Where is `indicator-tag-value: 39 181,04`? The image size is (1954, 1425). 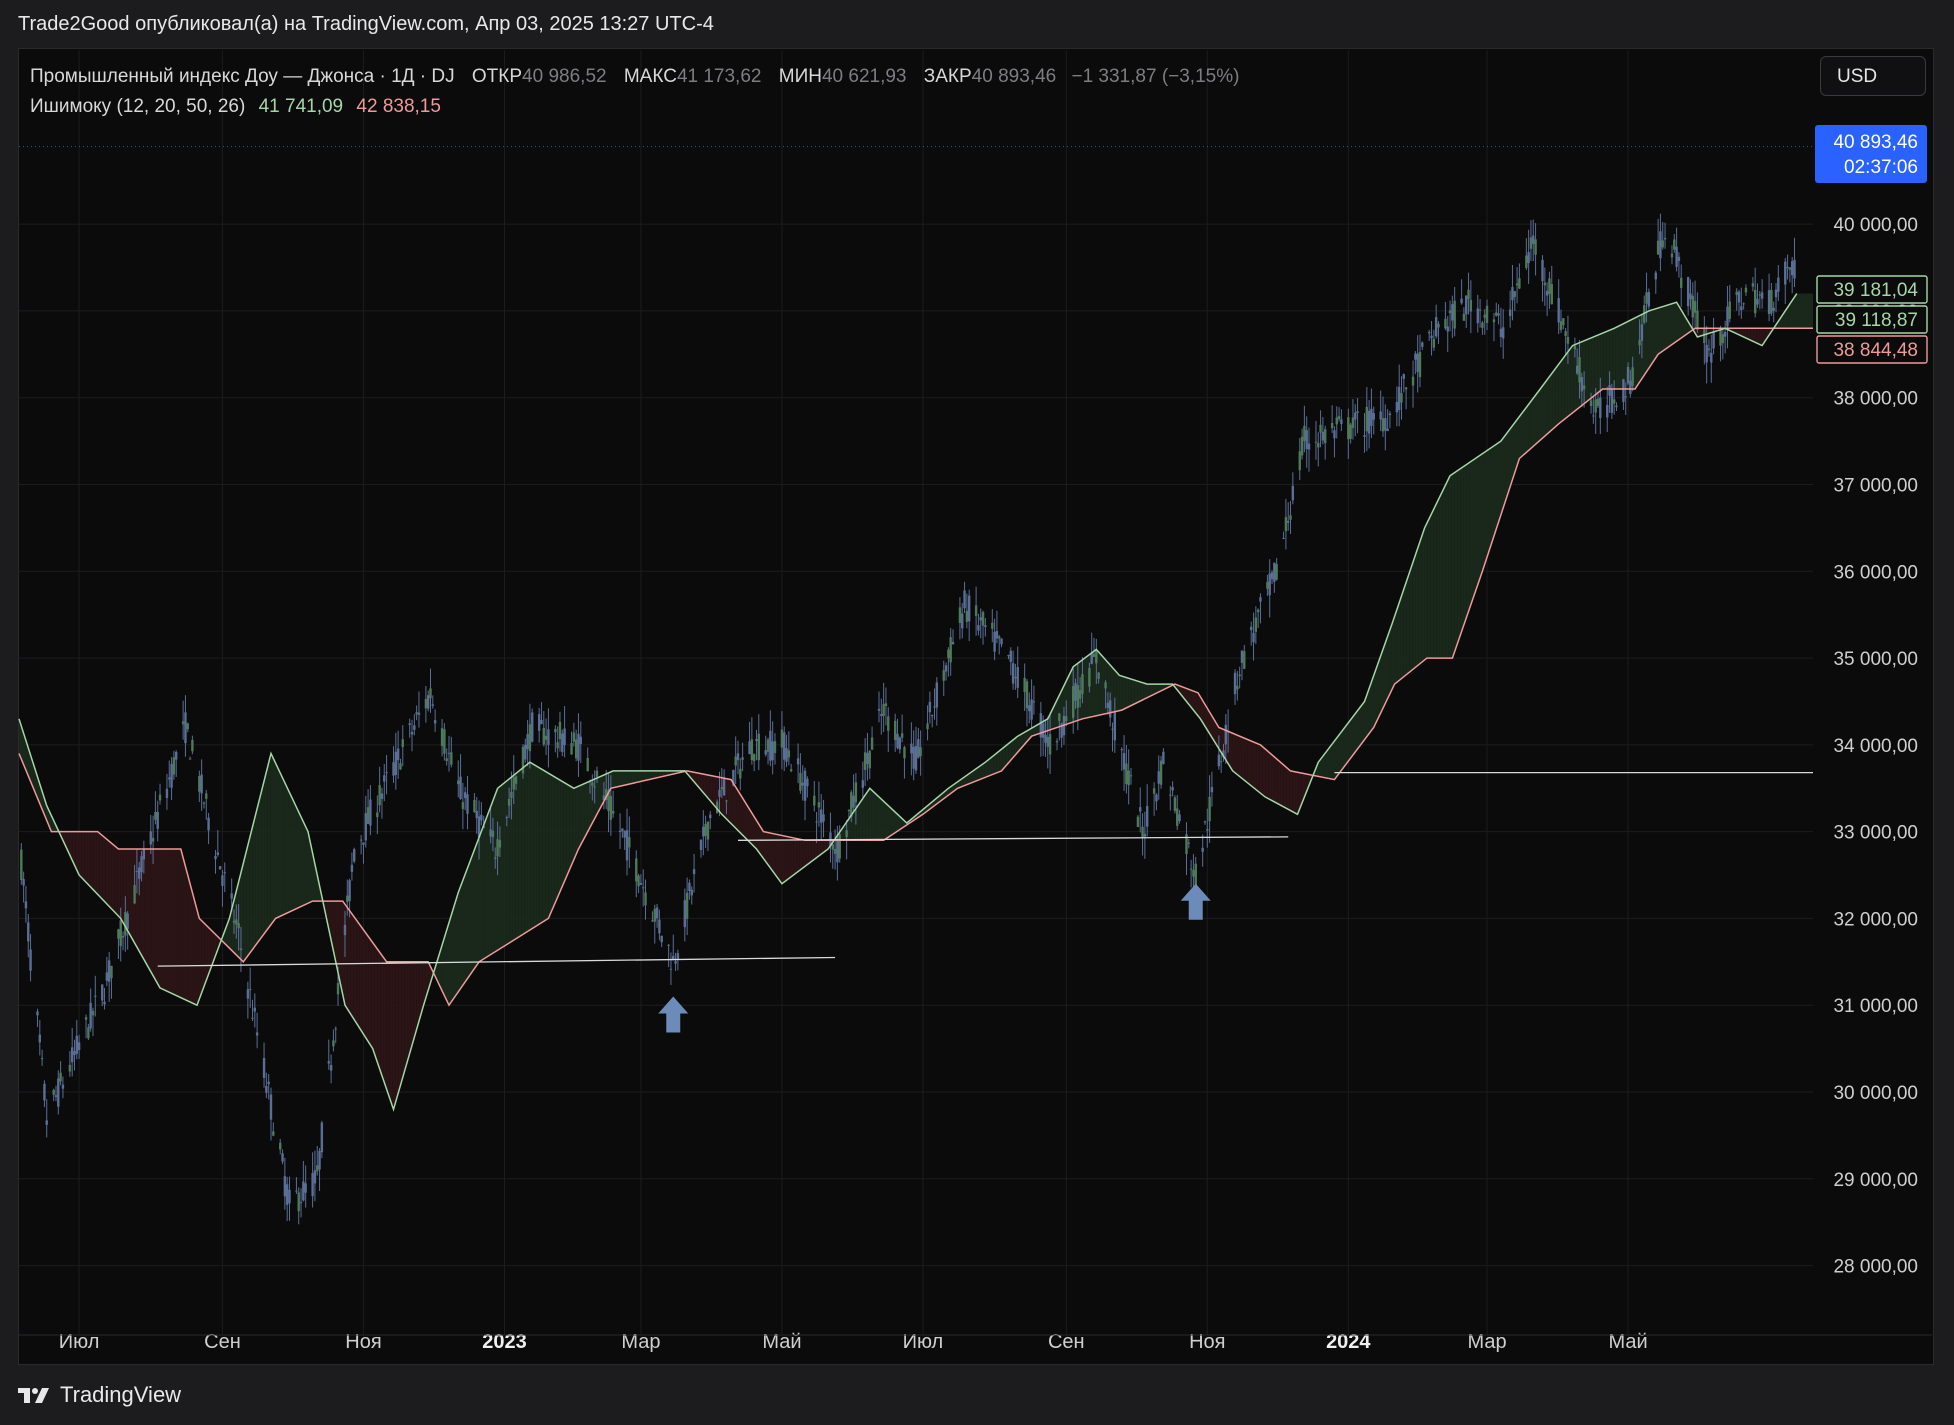
indicator-tag-value: 39 181,04 is located at coordinates (1875, 290).